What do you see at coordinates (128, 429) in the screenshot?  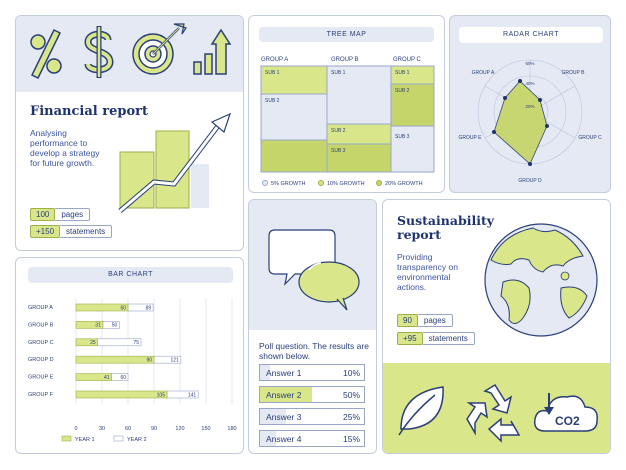 I see `x-tick-label: 60` at bounding box center [128, 429].